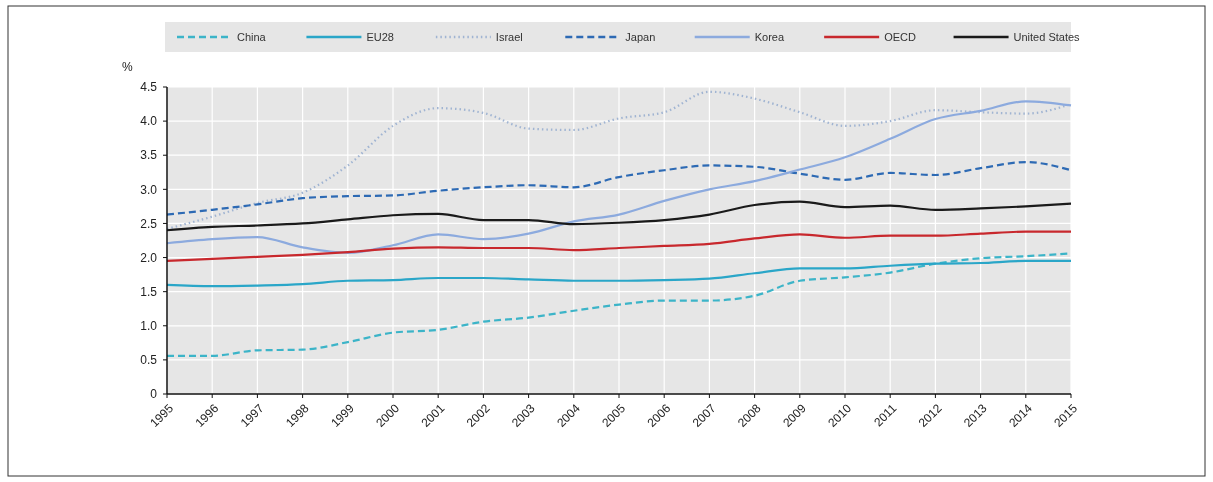 This screenshot has height=482, width=1213. I want to click on y-tick-label: 1.5, so click(149, 291).